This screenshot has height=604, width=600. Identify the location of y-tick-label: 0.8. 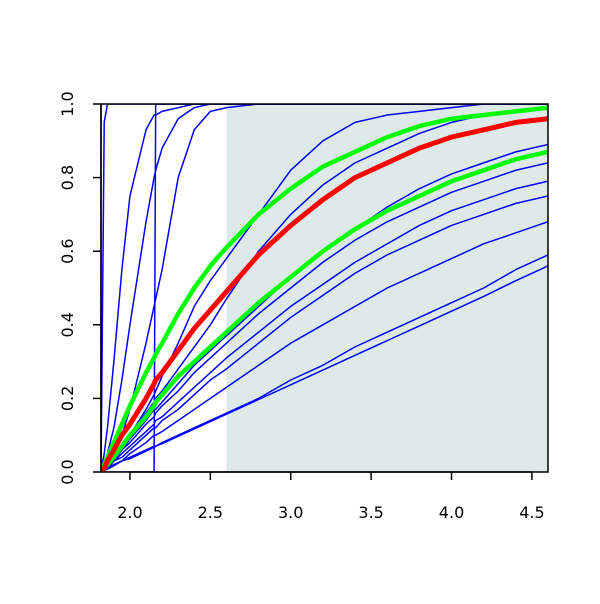
(67, 177).